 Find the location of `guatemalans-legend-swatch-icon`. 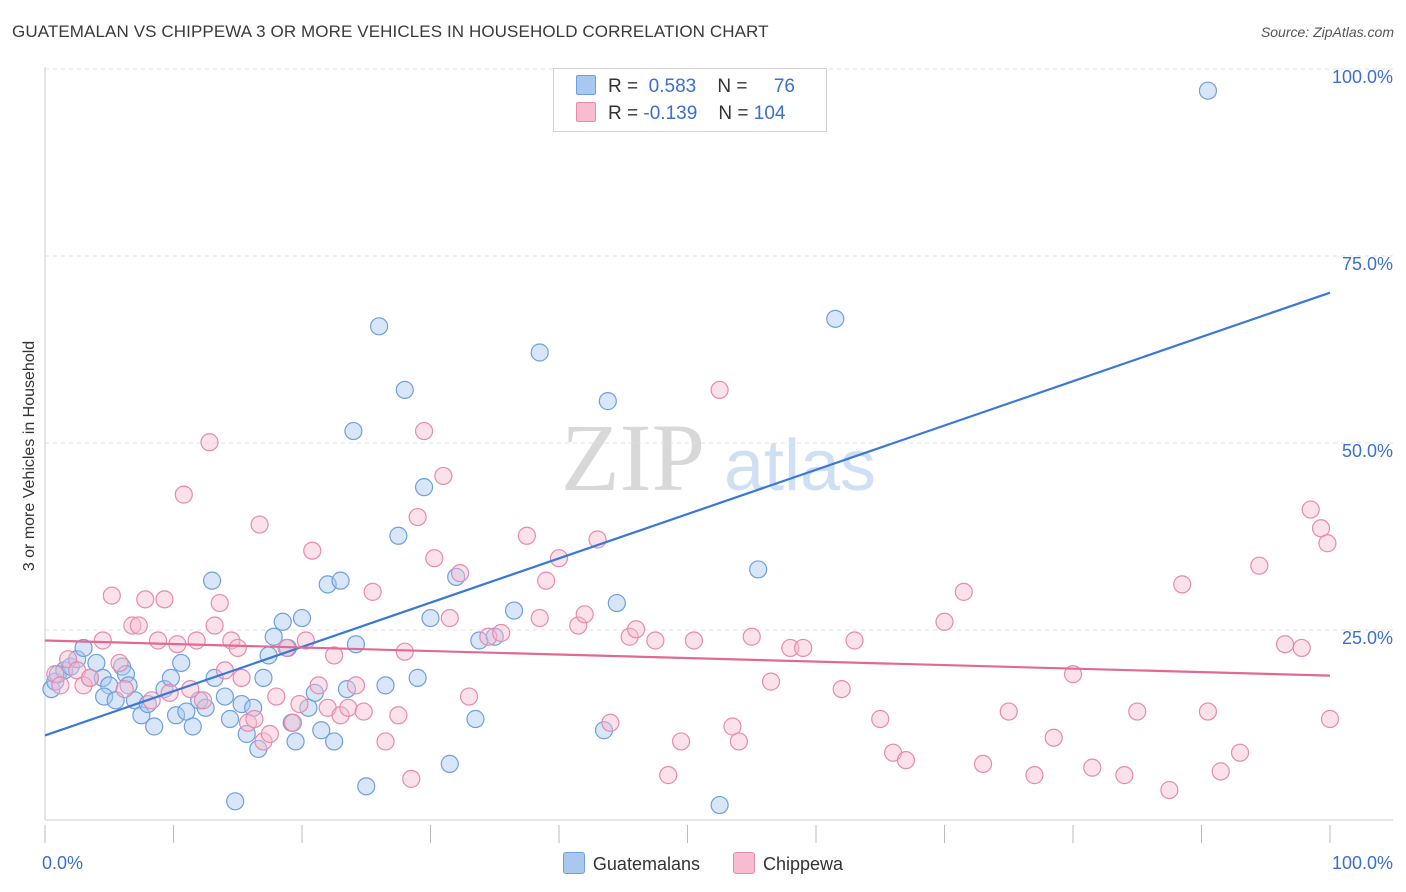

guatemalans-legend-swatch-icon is located at coordinates (573, 863).